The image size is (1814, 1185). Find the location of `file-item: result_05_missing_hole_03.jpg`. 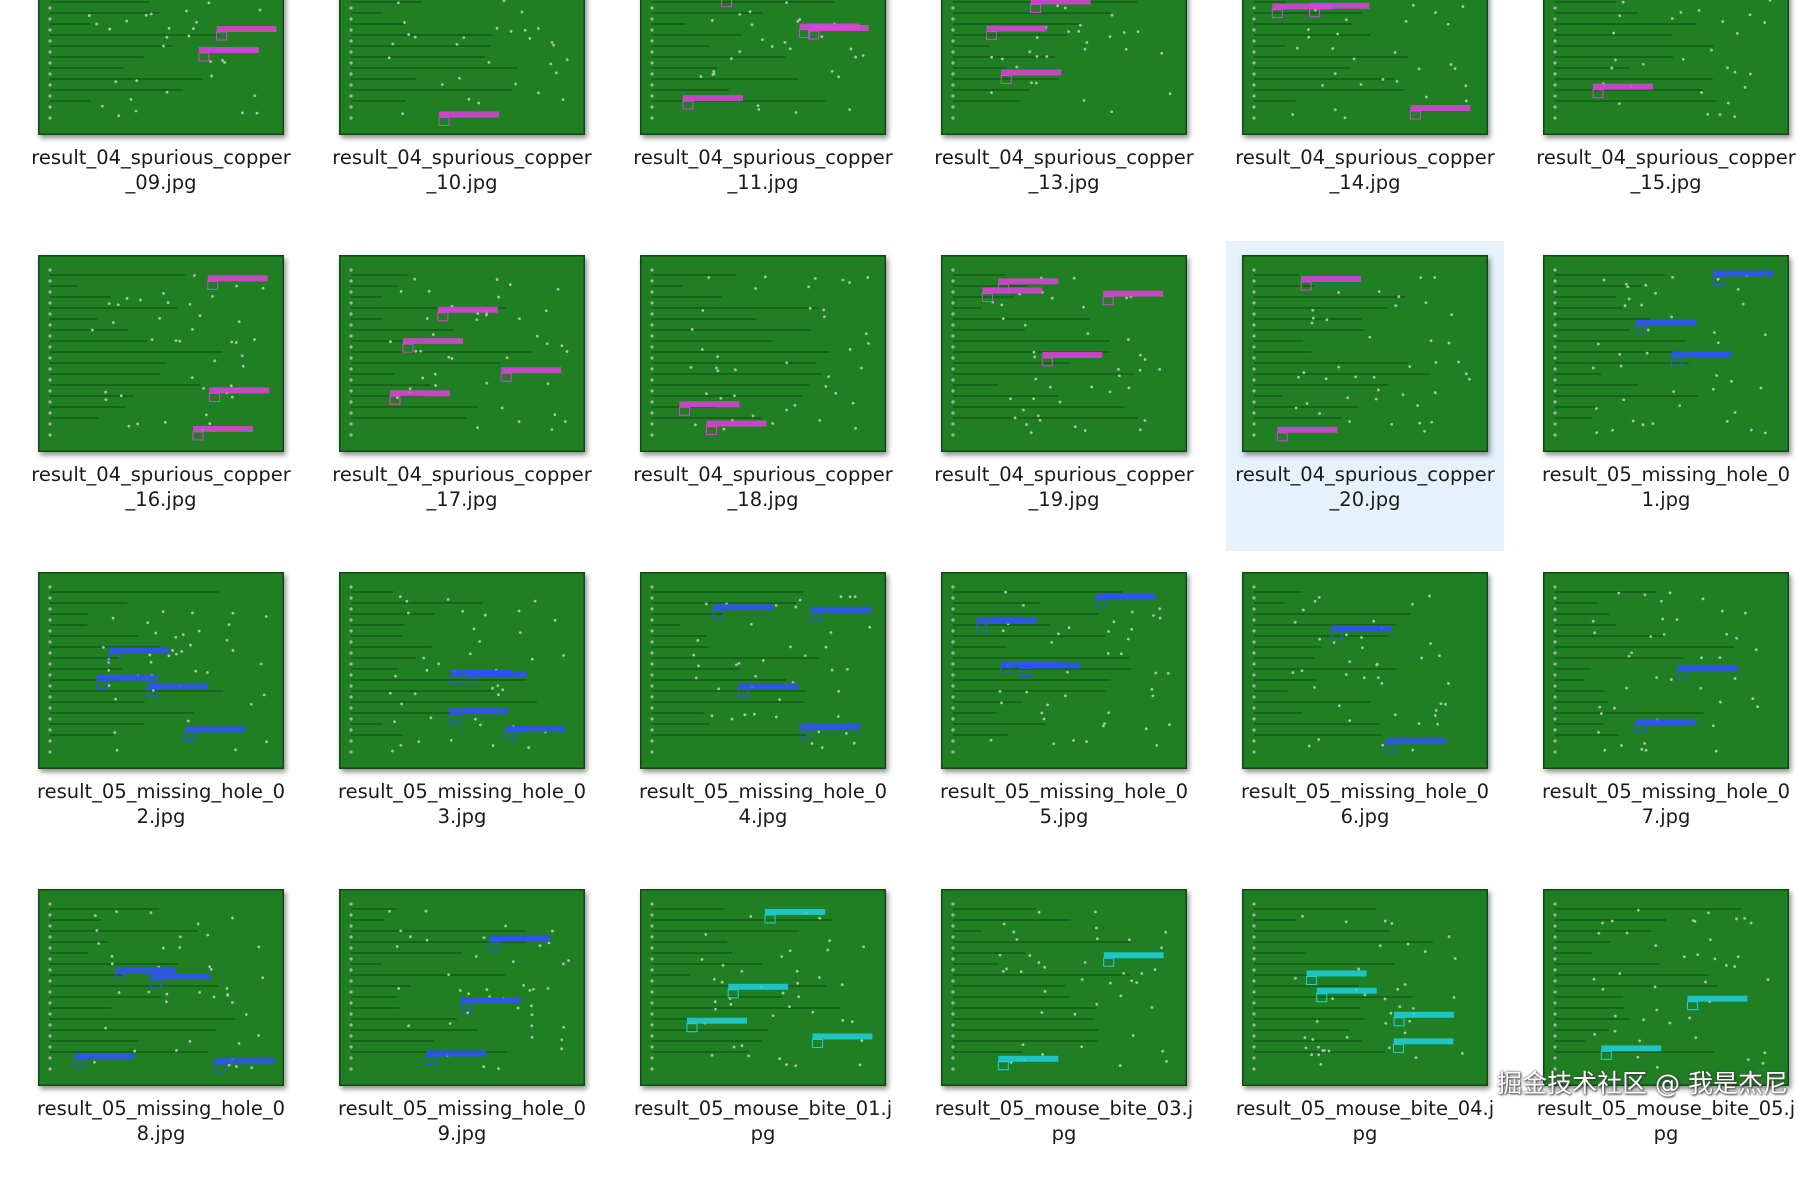

file-item: result_05_missing_hole_03.jpg is located at coordinates (462, 713).